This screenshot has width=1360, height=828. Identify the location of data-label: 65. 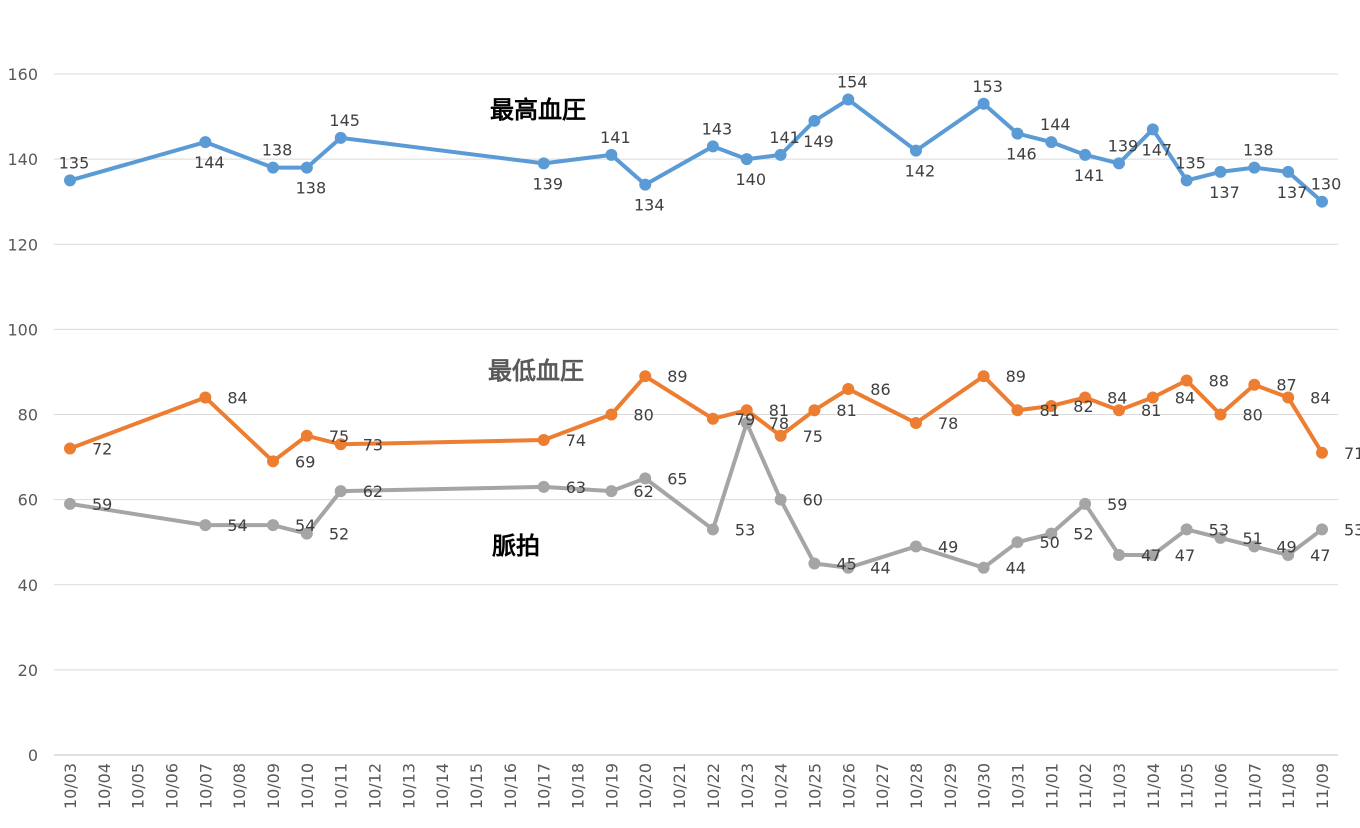
(677, 478).